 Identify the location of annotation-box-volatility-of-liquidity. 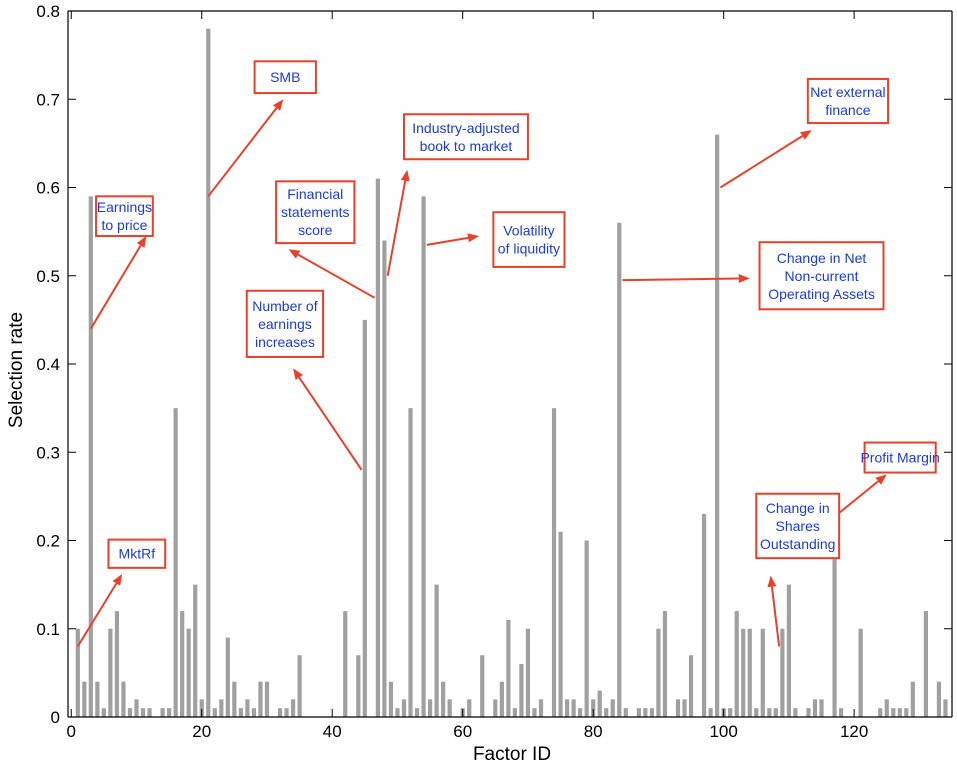
(529, 239).